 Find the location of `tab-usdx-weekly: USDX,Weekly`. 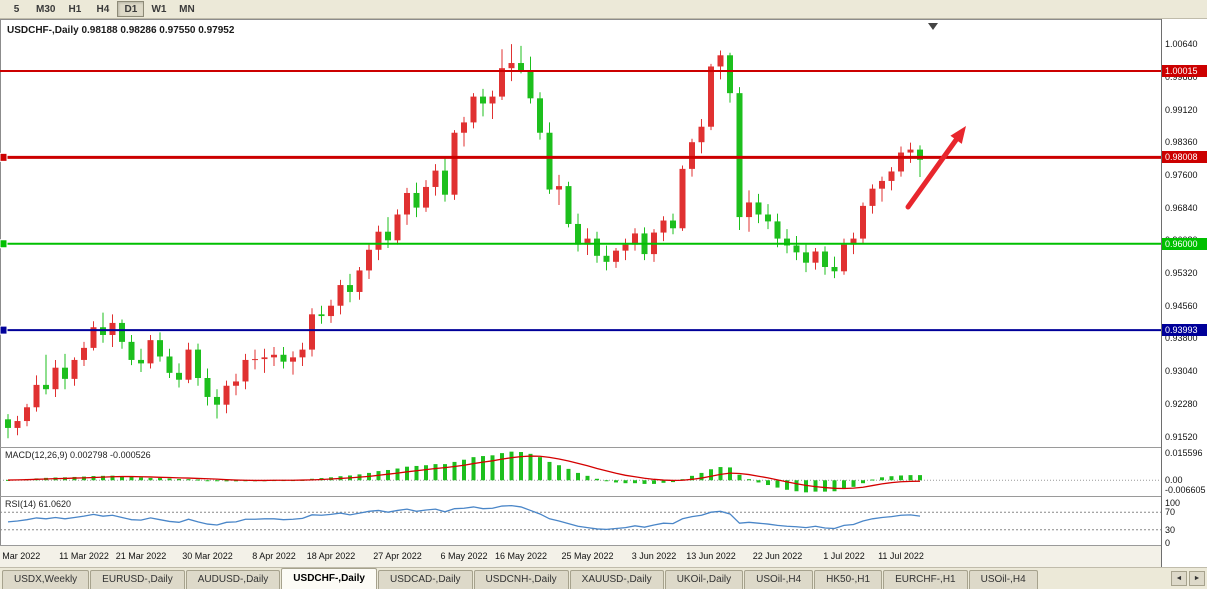

tab-usdx-weekly: USDX,Weekly is located at coordinates (46, 579).